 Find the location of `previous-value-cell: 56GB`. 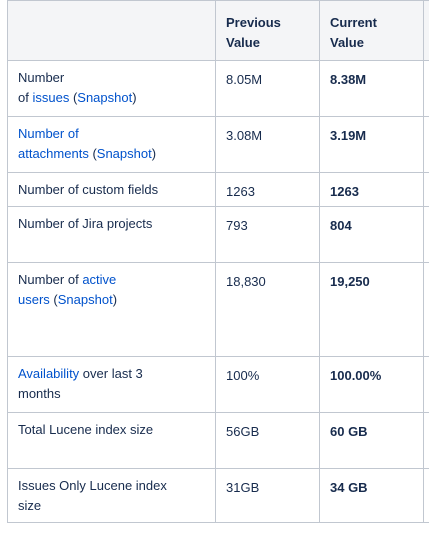

previous-value-cell: 56GB is located at coordinates (267, 440).